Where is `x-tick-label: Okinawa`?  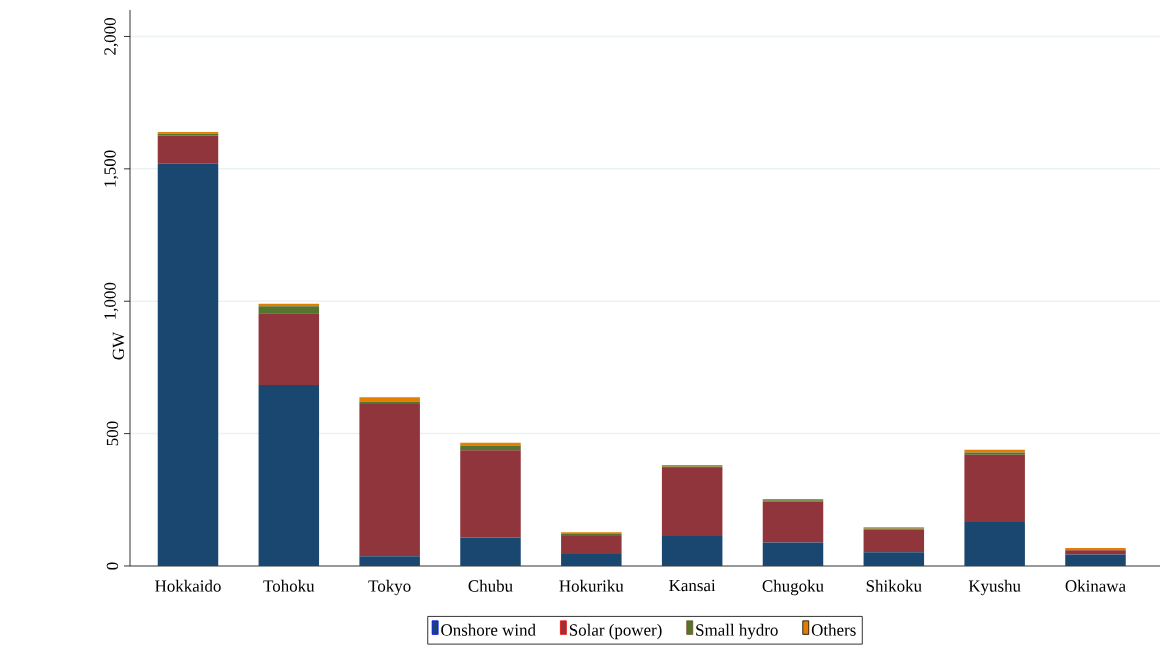 x-tick-label: Okinawa is located at coordinates (1095, 585).